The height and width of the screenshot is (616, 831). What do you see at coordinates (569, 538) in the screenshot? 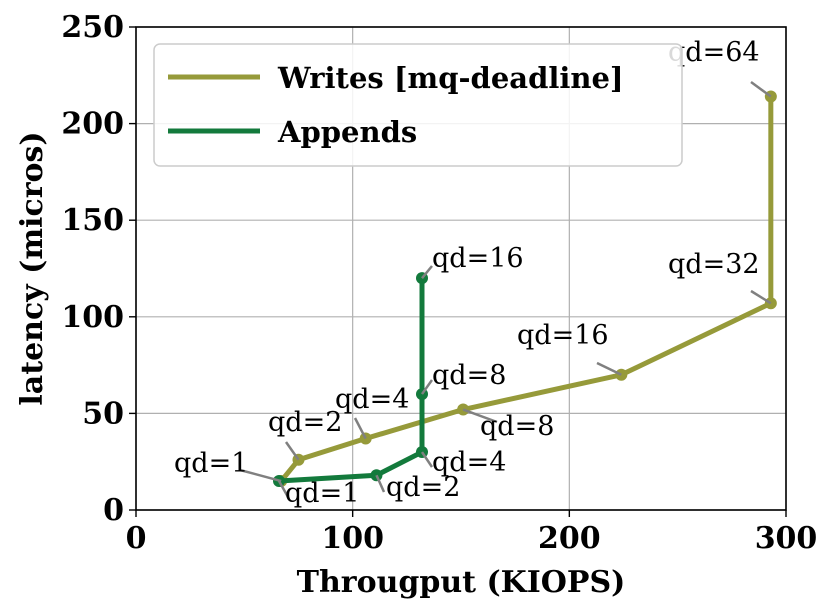
I see `x-tick-label: 200` at bounding box center [569, 538].